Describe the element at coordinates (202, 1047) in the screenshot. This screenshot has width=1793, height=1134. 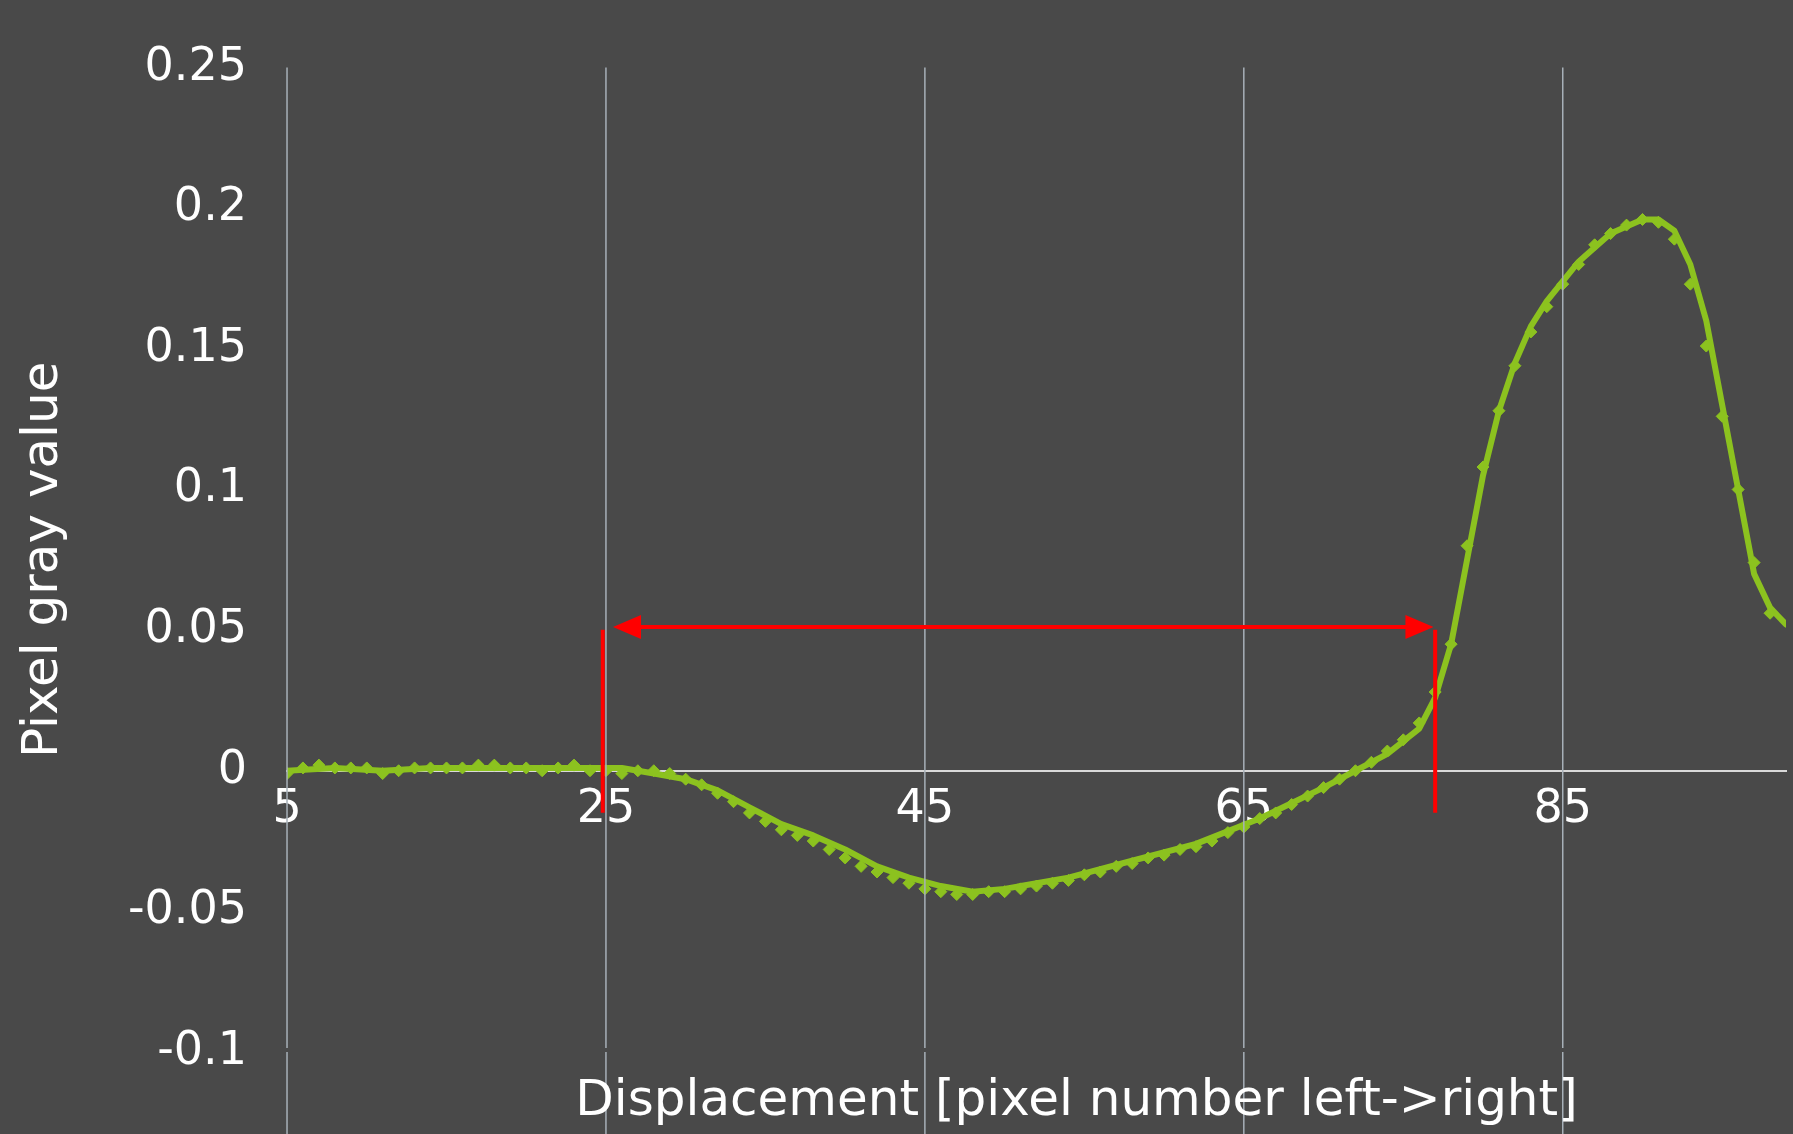
I see `y-tick-label: -0.1` at that location.